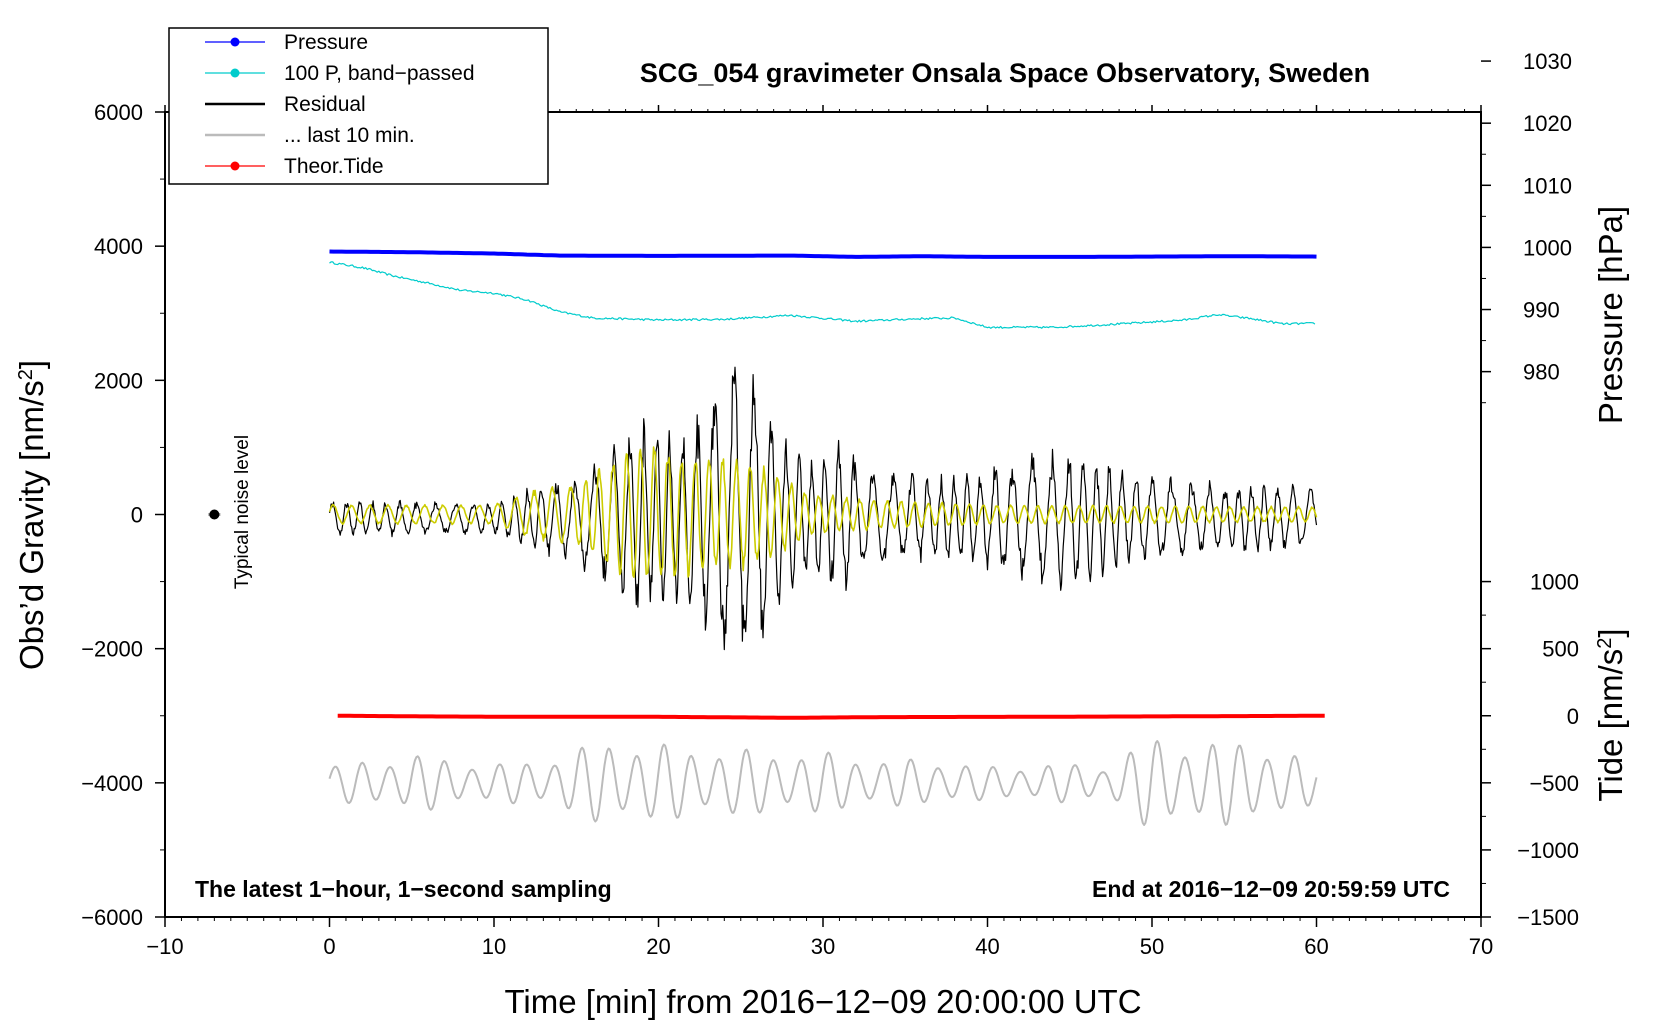 Image resolution: width=1660 pixels, height=1020 pixels. Describe the element at coordinates (112, 783) in the screenshot. I see `y-tick-label: −4000` at that location.